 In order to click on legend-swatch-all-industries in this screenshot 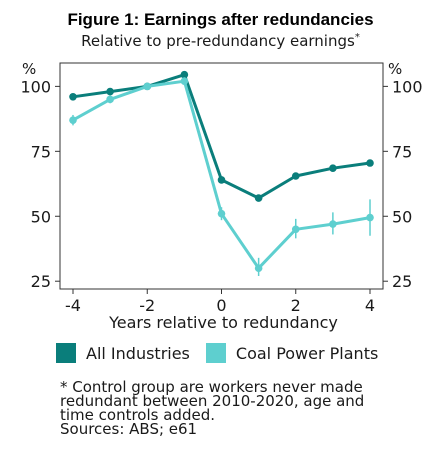, I will do `click(66, 353)`.